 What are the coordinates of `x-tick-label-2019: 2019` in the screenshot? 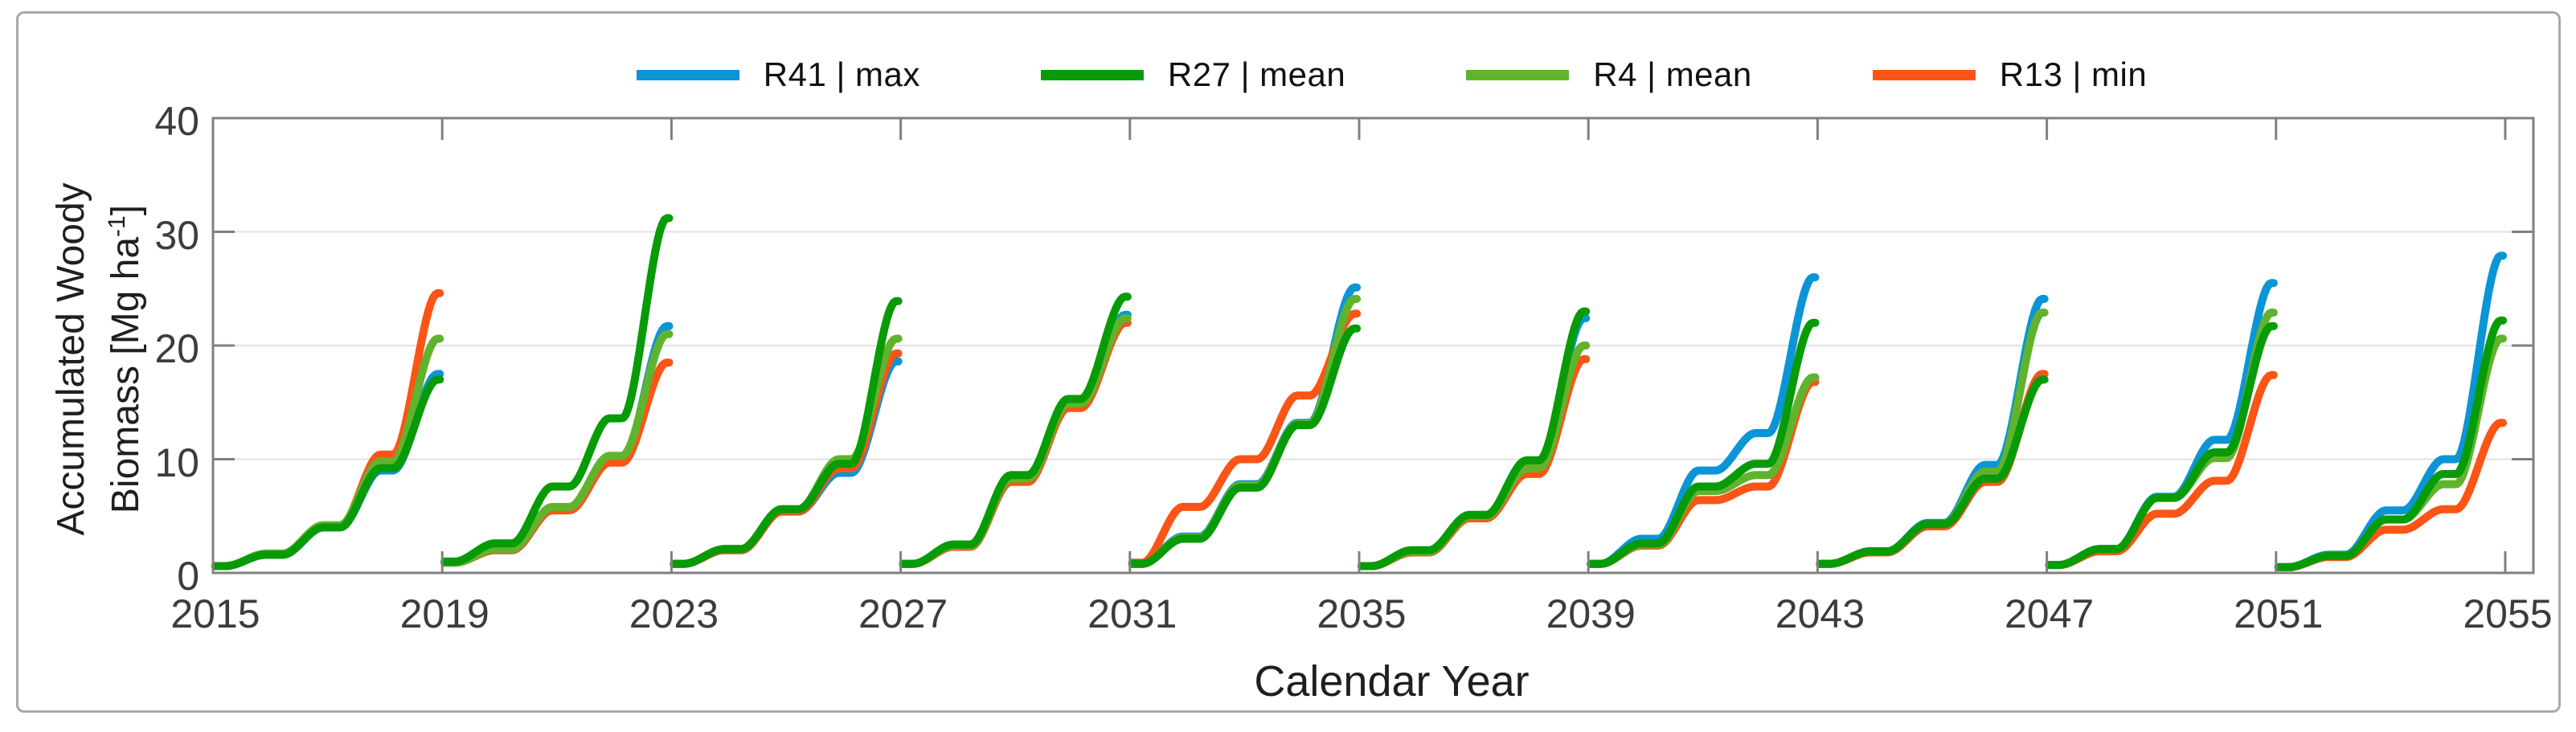 It's located at (444, 613).